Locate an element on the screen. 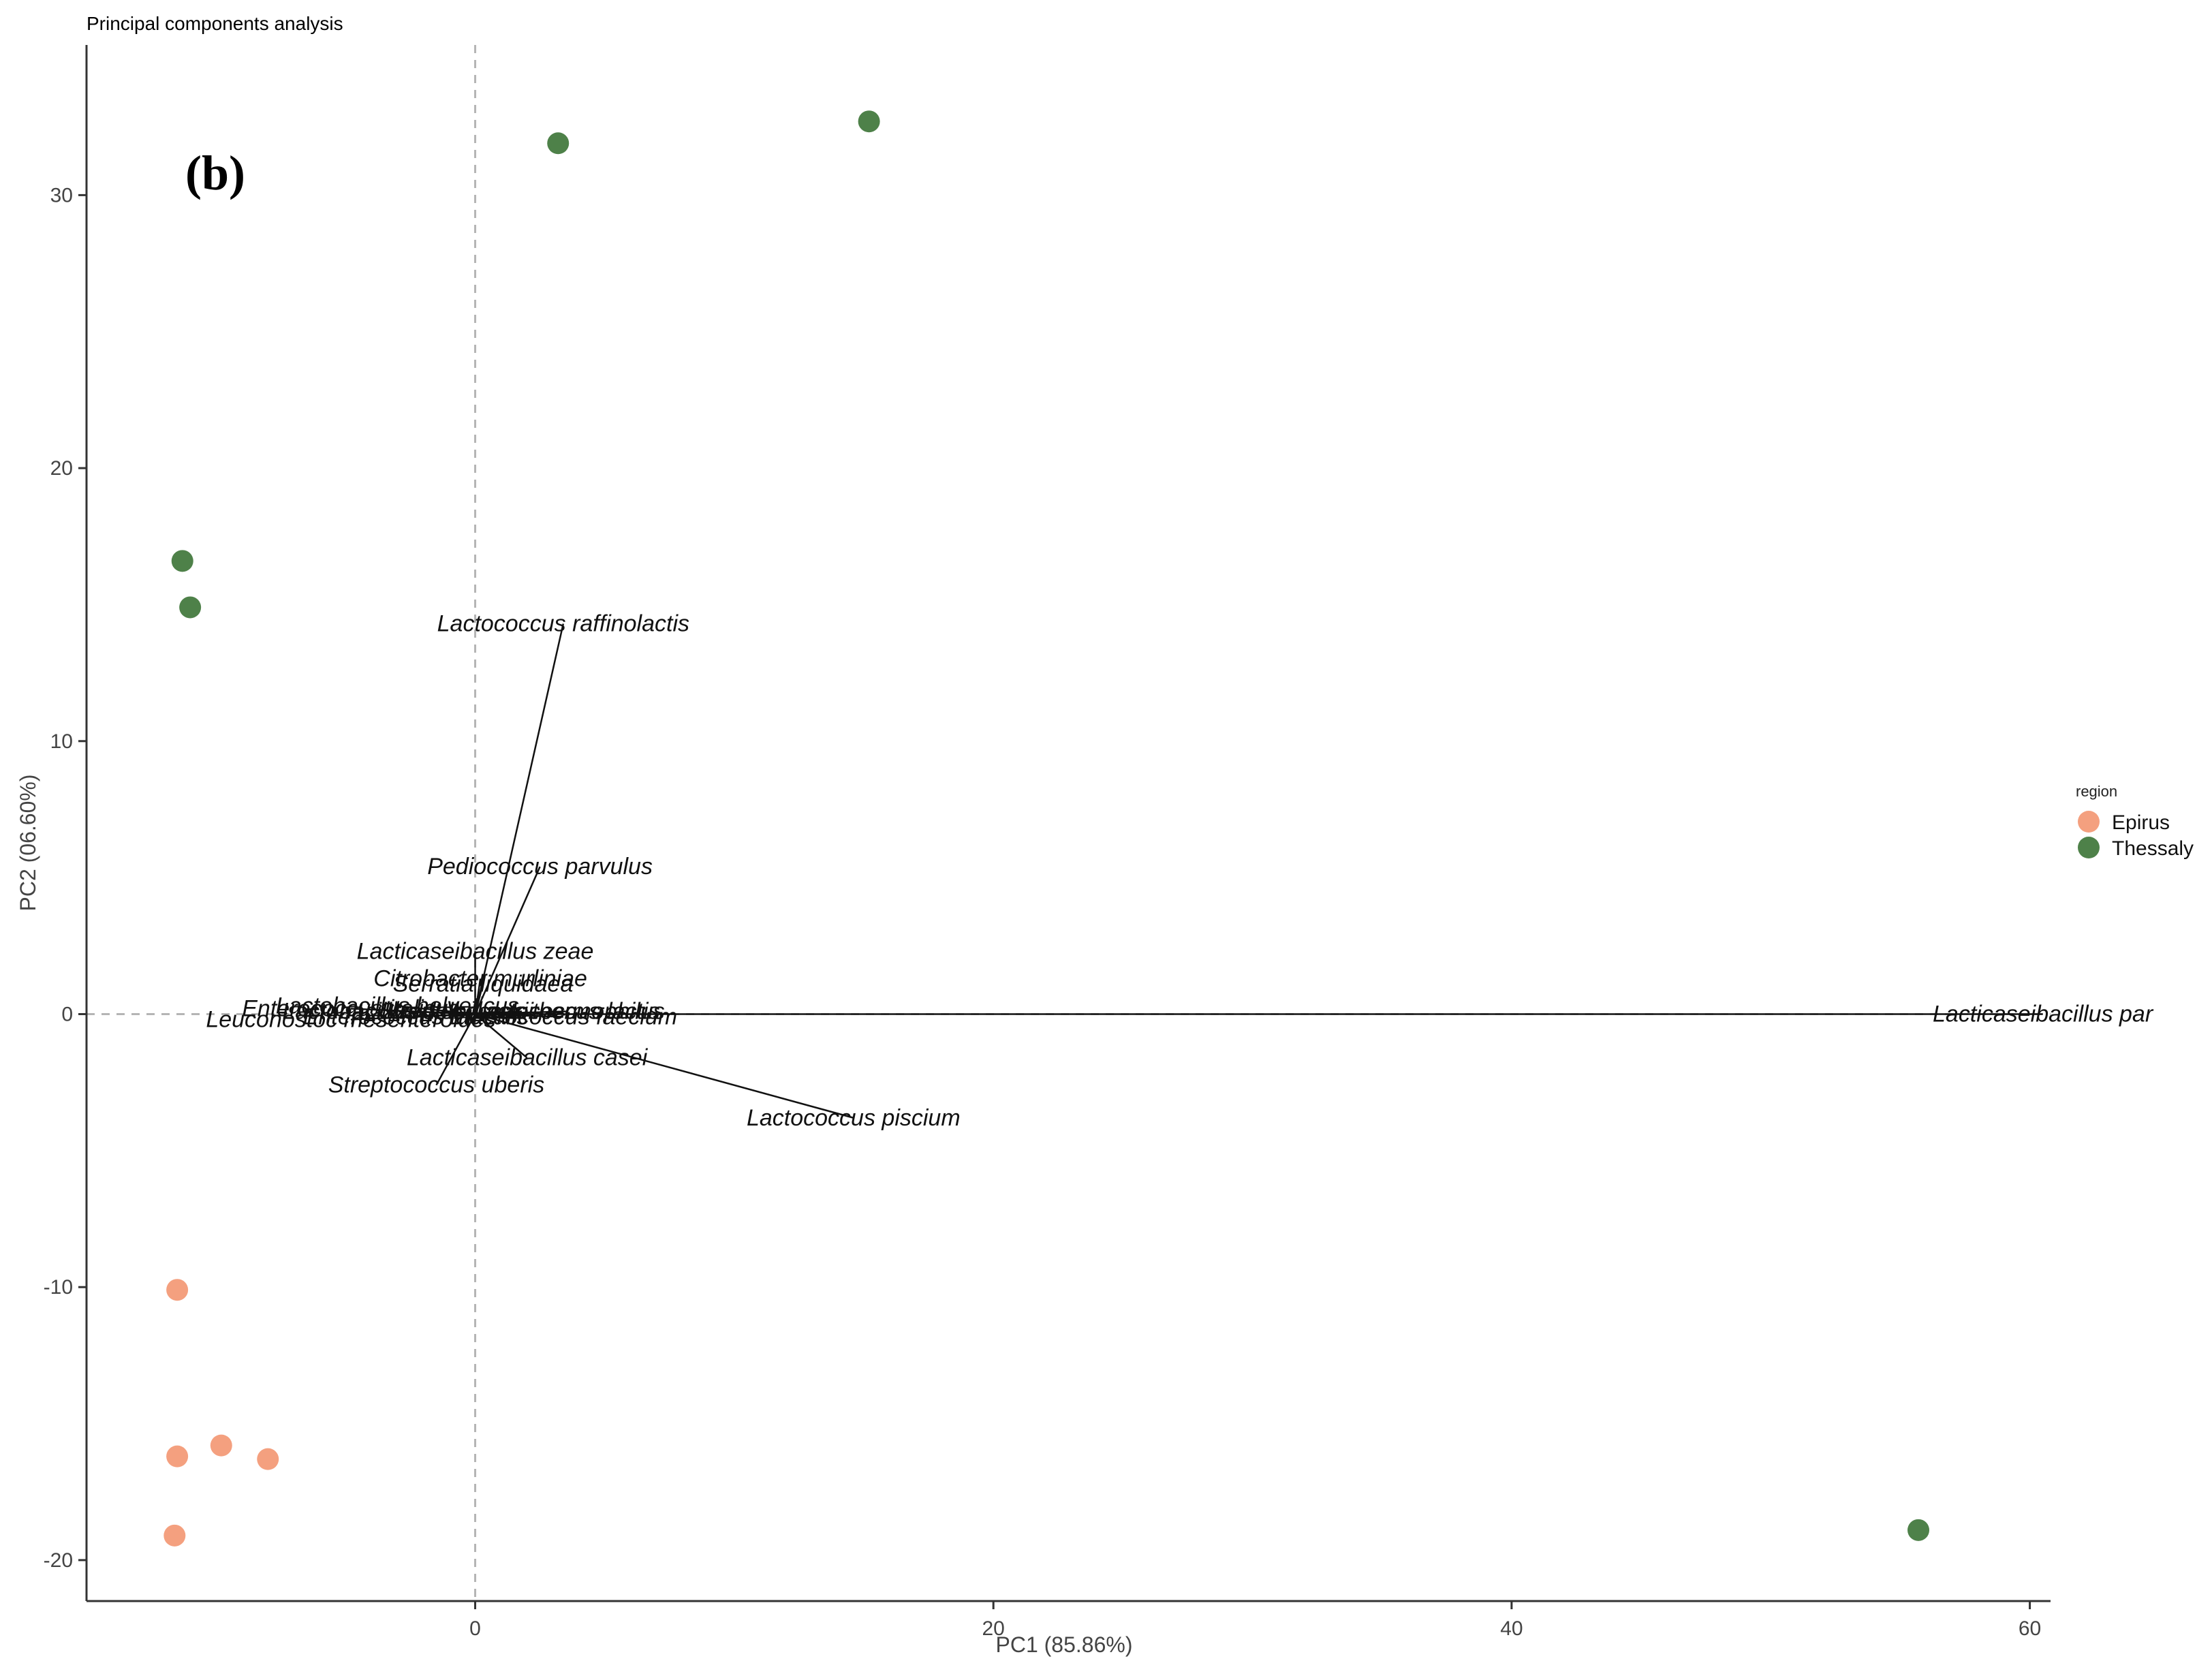  loading-label: Lacticaseibacillus casei is located at coordinates (528, 1058).